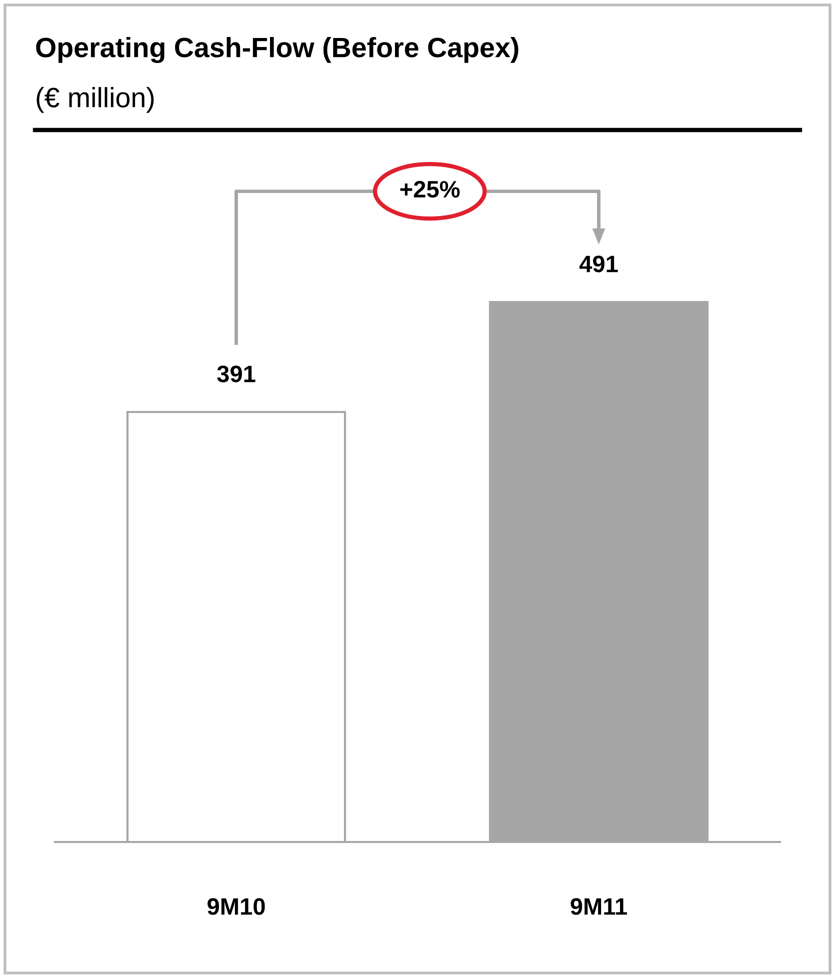 The image size is (836, 978). What do you see at coordinates (236, 906) in the screenshot?
I see `x-tick-label: 9M10` at bounding box center [236, 906].